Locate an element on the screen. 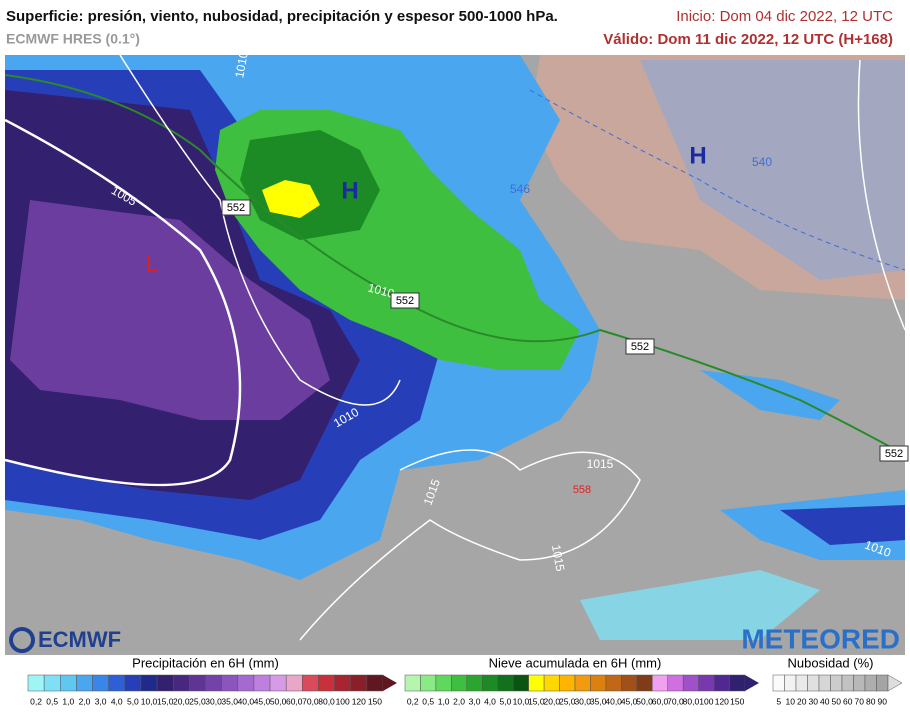 The height and width of the screenshot is (715, 910). legend-tick-label: 70 is located at coordinates (860, 701).